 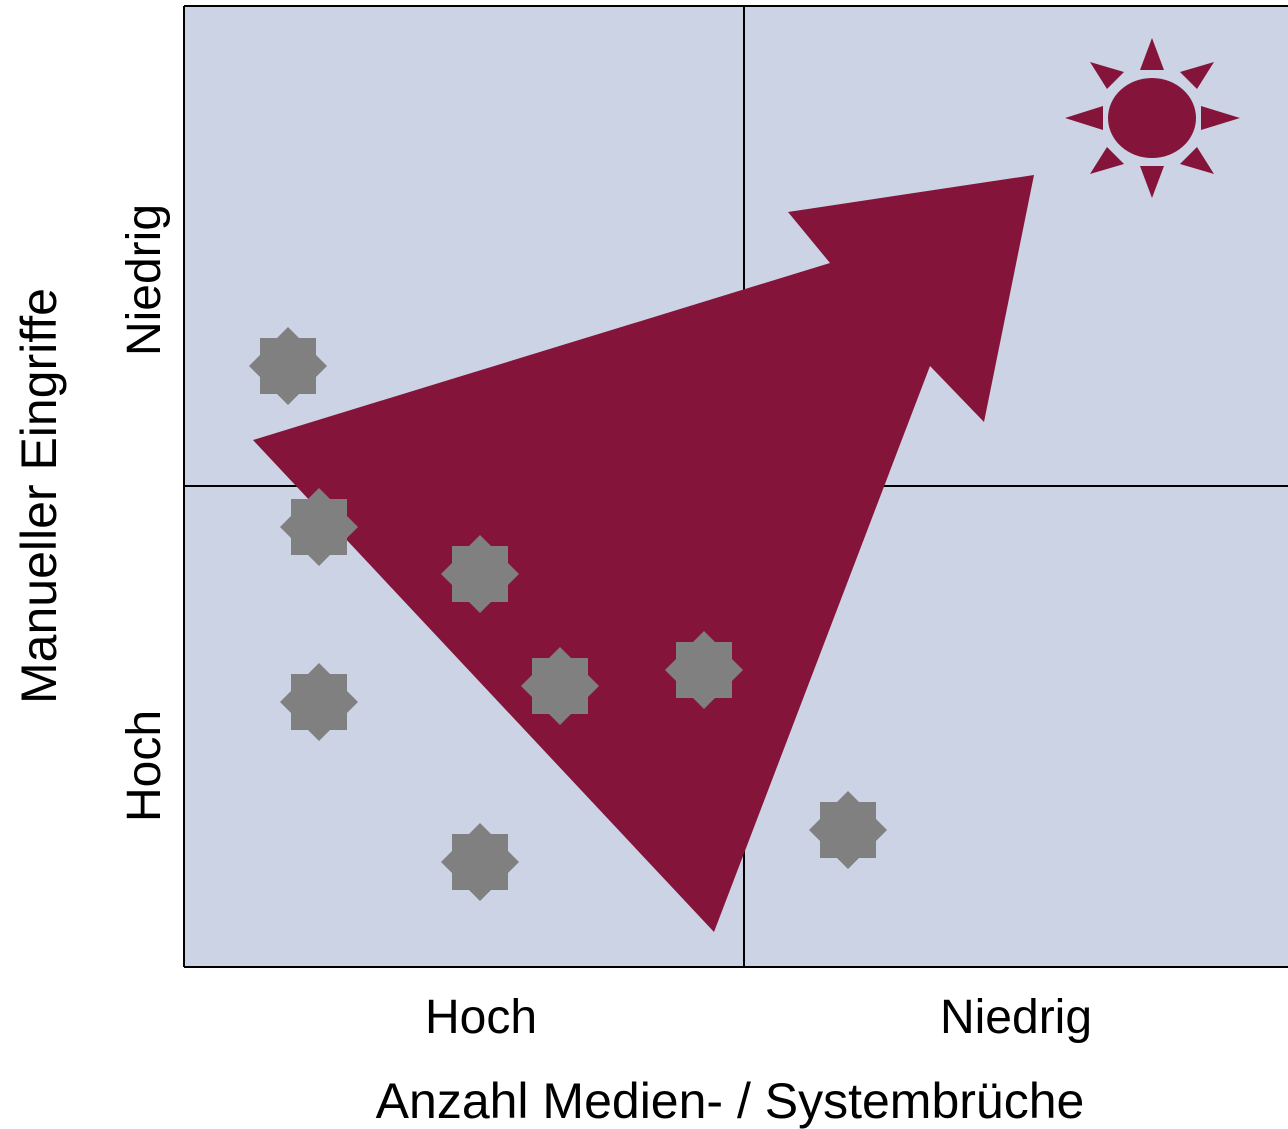 What do you see at coordinates (1152, 118) in the screenshot?
I see `sun-icon` at bounding box center [1152, 118].